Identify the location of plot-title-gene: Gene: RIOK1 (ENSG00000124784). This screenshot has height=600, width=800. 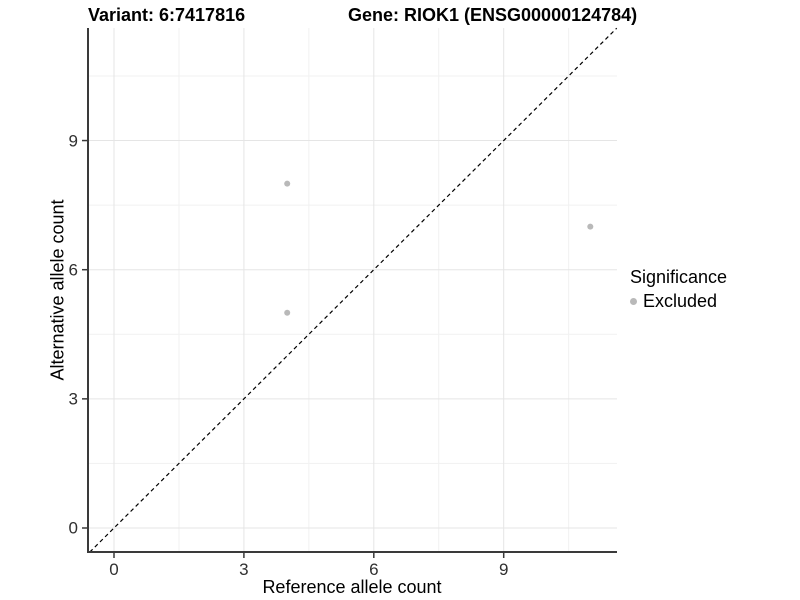
(493, 15).